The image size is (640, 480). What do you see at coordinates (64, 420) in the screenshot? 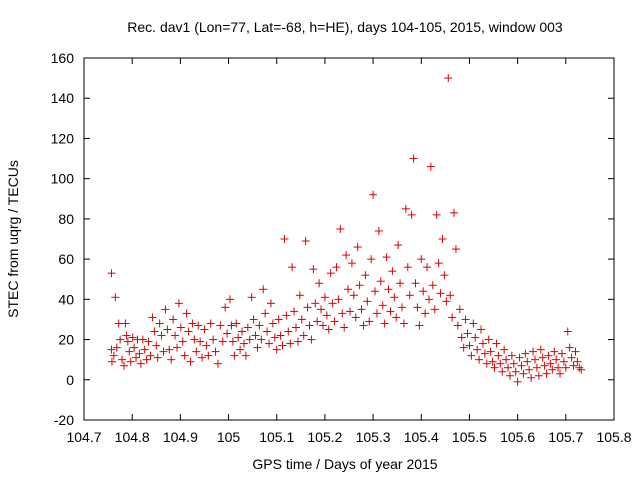
I see `y-tick-label: -20` at bounding box center [64, 420].